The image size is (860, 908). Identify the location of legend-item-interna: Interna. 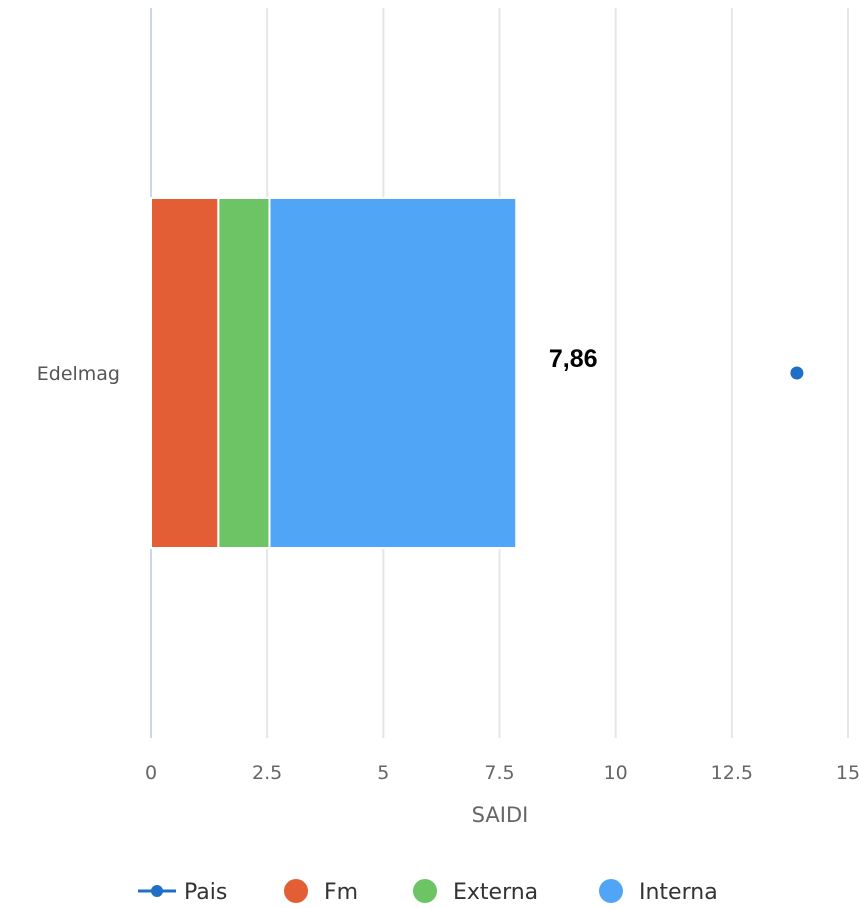
(658, 892).